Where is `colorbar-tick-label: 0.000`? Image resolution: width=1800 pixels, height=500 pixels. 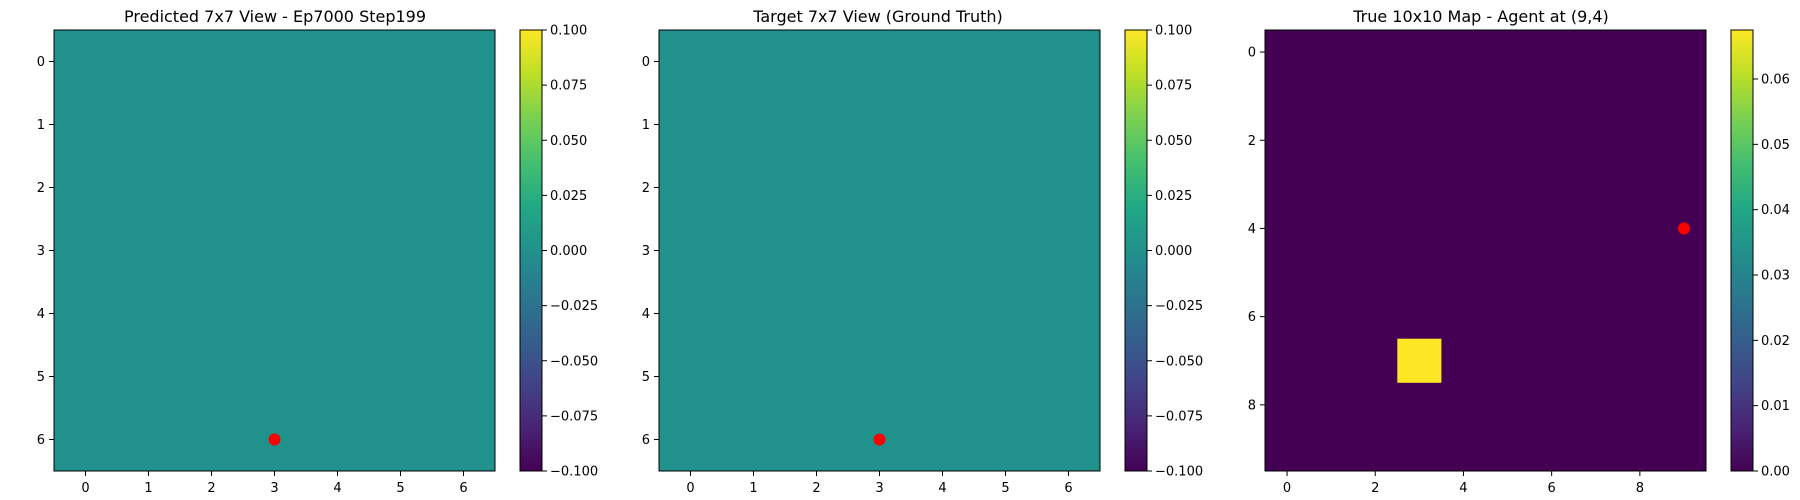 colorbar-tick-label: 0.000 is located at coordinates (568, 251).